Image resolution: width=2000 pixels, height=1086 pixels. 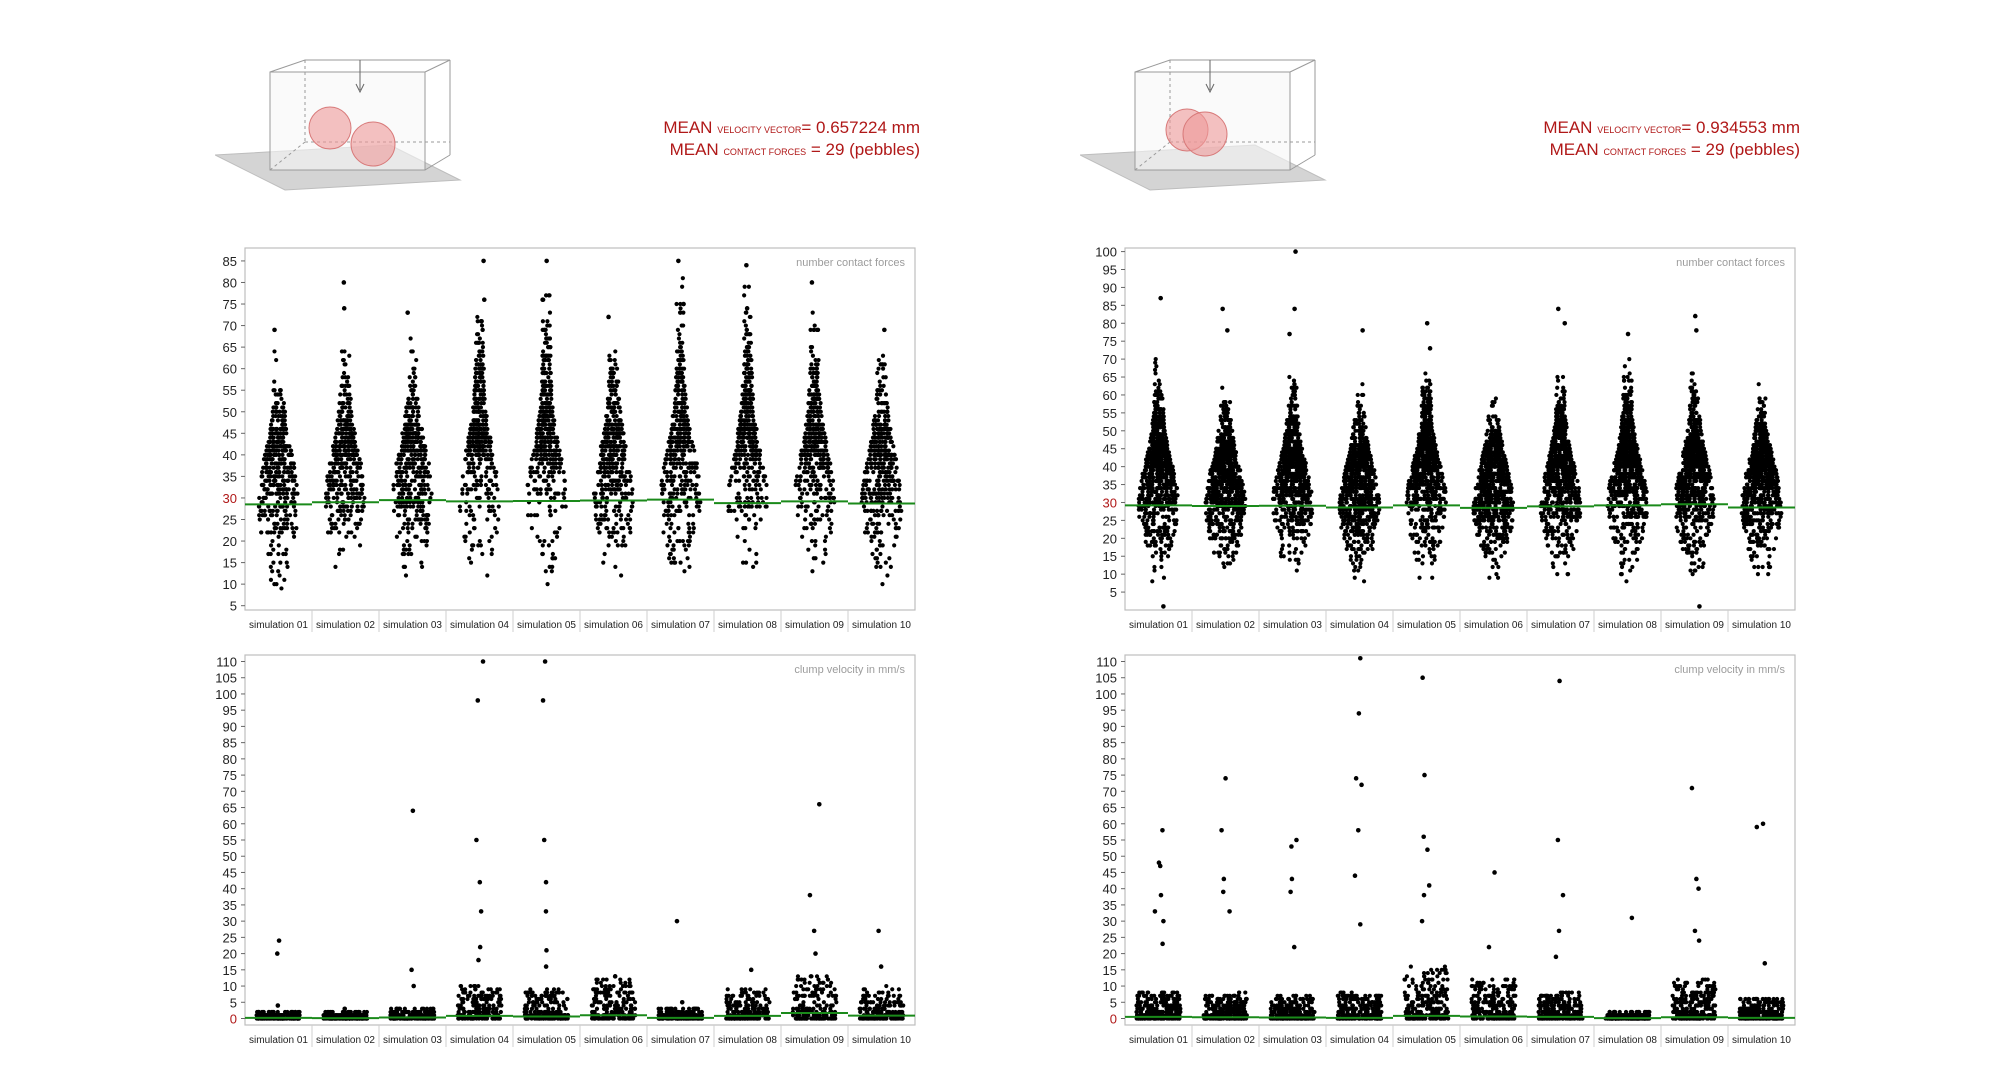 I want to click on y-tick-label: 95, so click(x=230, y=710).